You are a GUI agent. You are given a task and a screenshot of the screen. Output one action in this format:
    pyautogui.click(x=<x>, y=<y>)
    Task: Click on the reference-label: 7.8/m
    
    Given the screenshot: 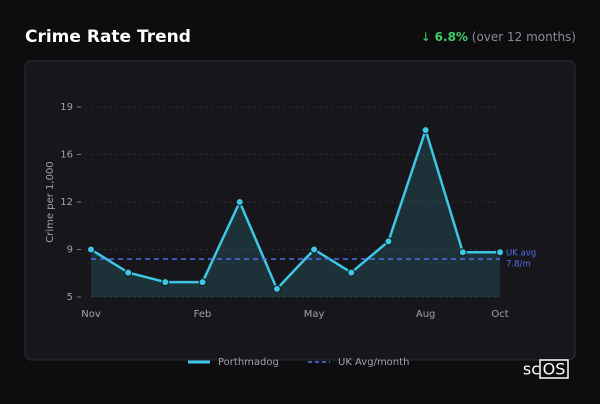 What is the action you would take?
    pyautogui.click(x=518, y=265)
    